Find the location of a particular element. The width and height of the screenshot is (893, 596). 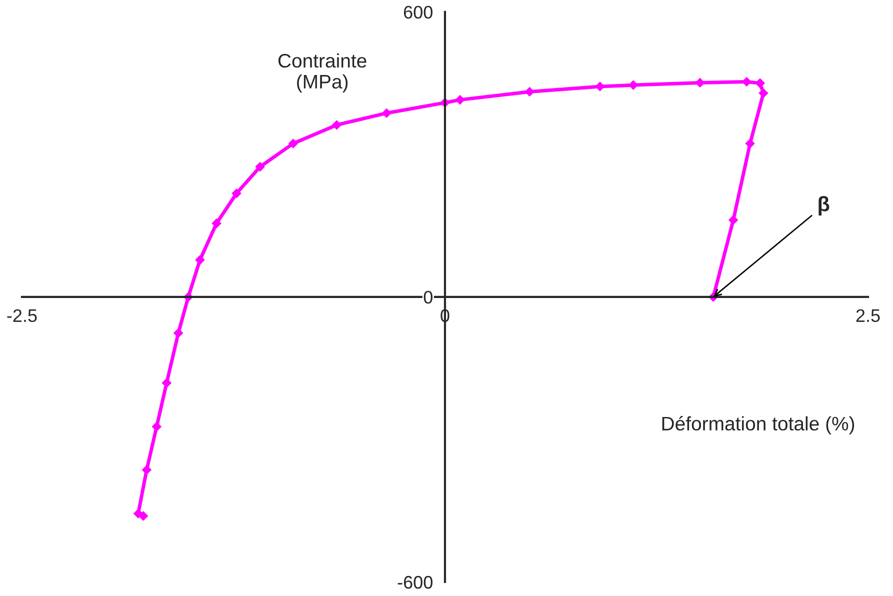

y-tick-label: -600 is located at coordinates (415, 582).